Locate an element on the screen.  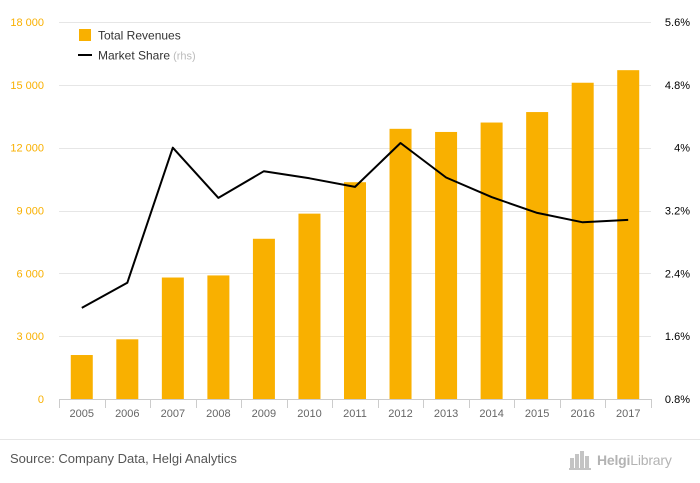
y-left-tick-label: 18 000 is located at coordinates (27, 23).